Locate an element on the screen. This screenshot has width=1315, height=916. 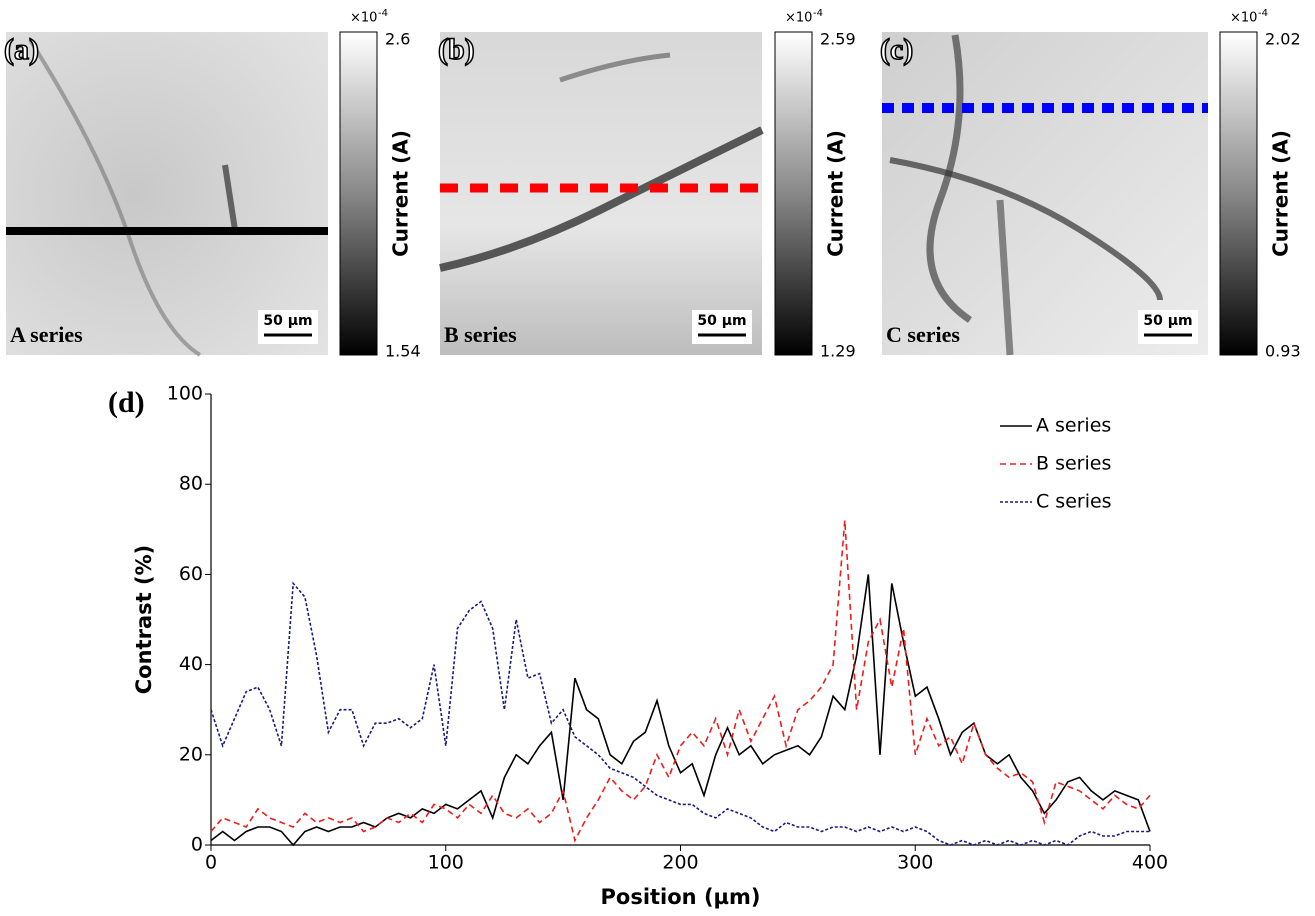
x-tick-label: 400 is located at coordinates (1150, 863).